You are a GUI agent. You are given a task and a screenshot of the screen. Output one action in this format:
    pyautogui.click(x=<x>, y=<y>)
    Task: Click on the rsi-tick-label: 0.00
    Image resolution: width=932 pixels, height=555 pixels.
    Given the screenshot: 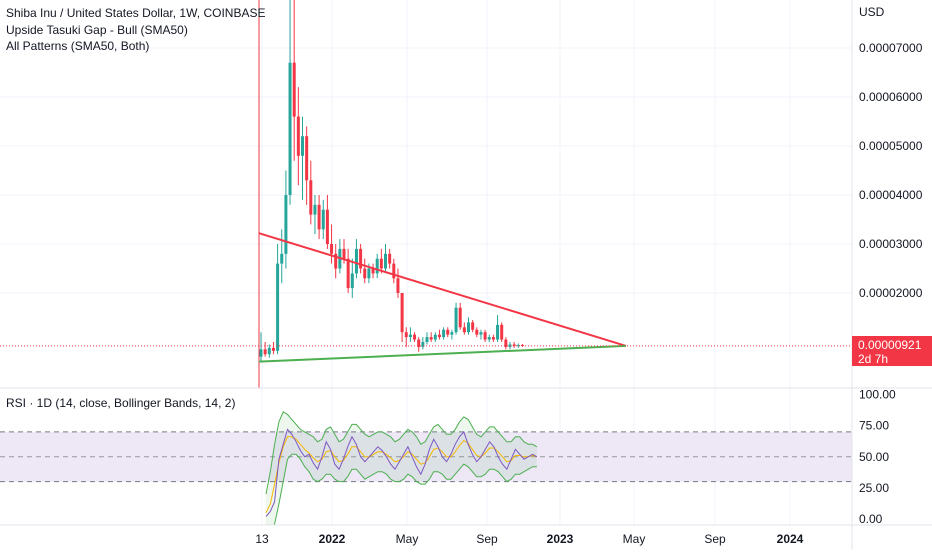 What is the action you would take?
    pyautogui.click(x=871, y=519)
    